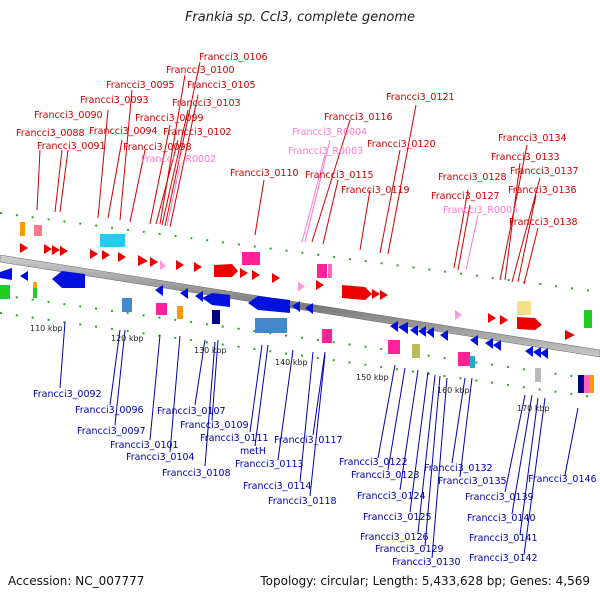 This screenshot has height=600, width=600. I want to click on gene-label: Francci3_0115, so click(339, 175).